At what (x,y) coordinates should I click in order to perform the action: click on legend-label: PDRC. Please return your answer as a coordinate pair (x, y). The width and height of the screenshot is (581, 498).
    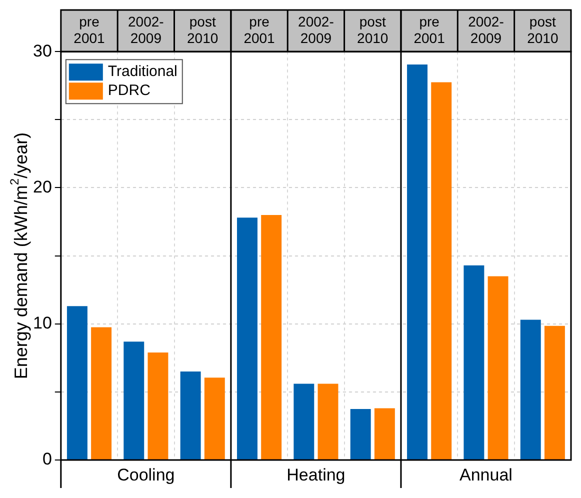
    Looking at the image, I should click on (129, 91).